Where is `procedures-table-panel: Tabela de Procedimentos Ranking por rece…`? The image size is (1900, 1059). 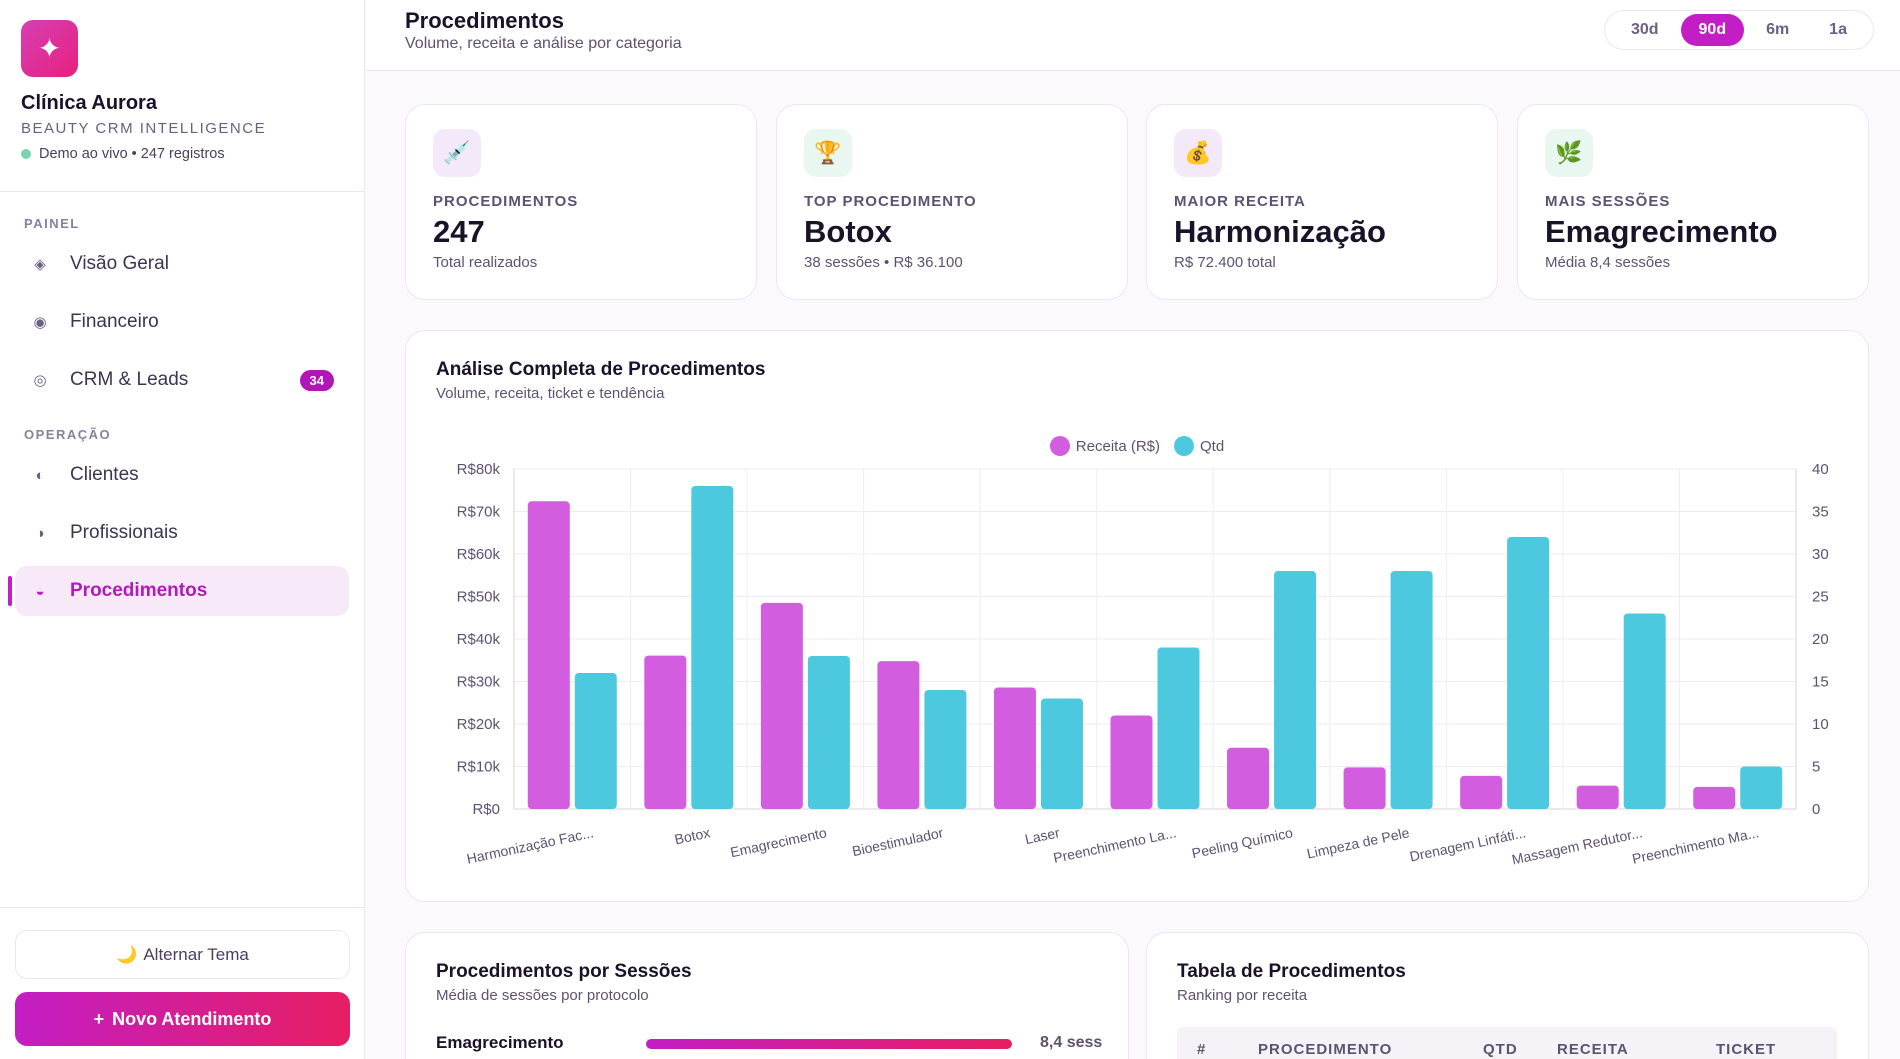
procedures-table-panel: Tabela de Procedimentos Ranking por rece… is located at coordinates (1507, 995).